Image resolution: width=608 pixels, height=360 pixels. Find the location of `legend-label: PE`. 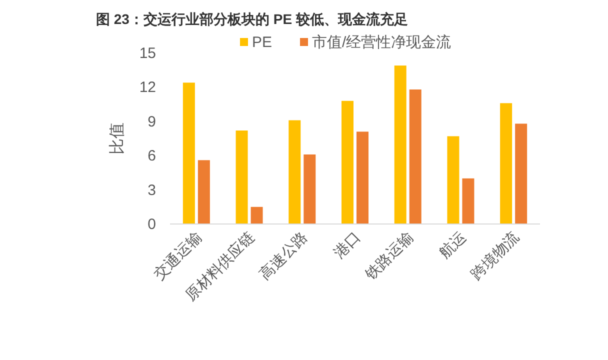

legend-label: PE is located at coordinates (262, 42).